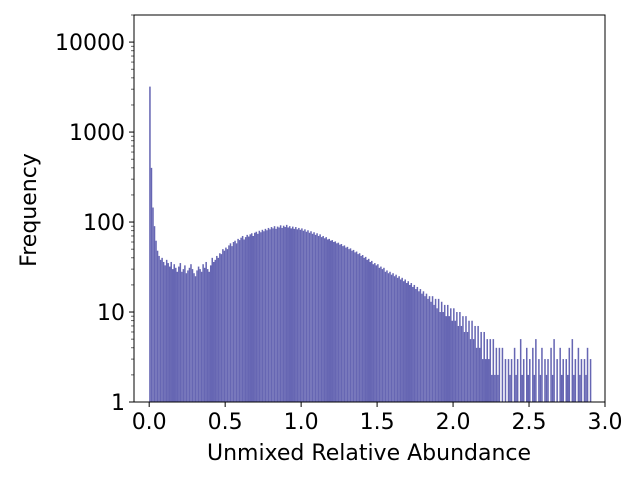 The image size is (640, 480). I want to click on x-axis-label: Unmixed Relative Abundance, so click(369, 453).